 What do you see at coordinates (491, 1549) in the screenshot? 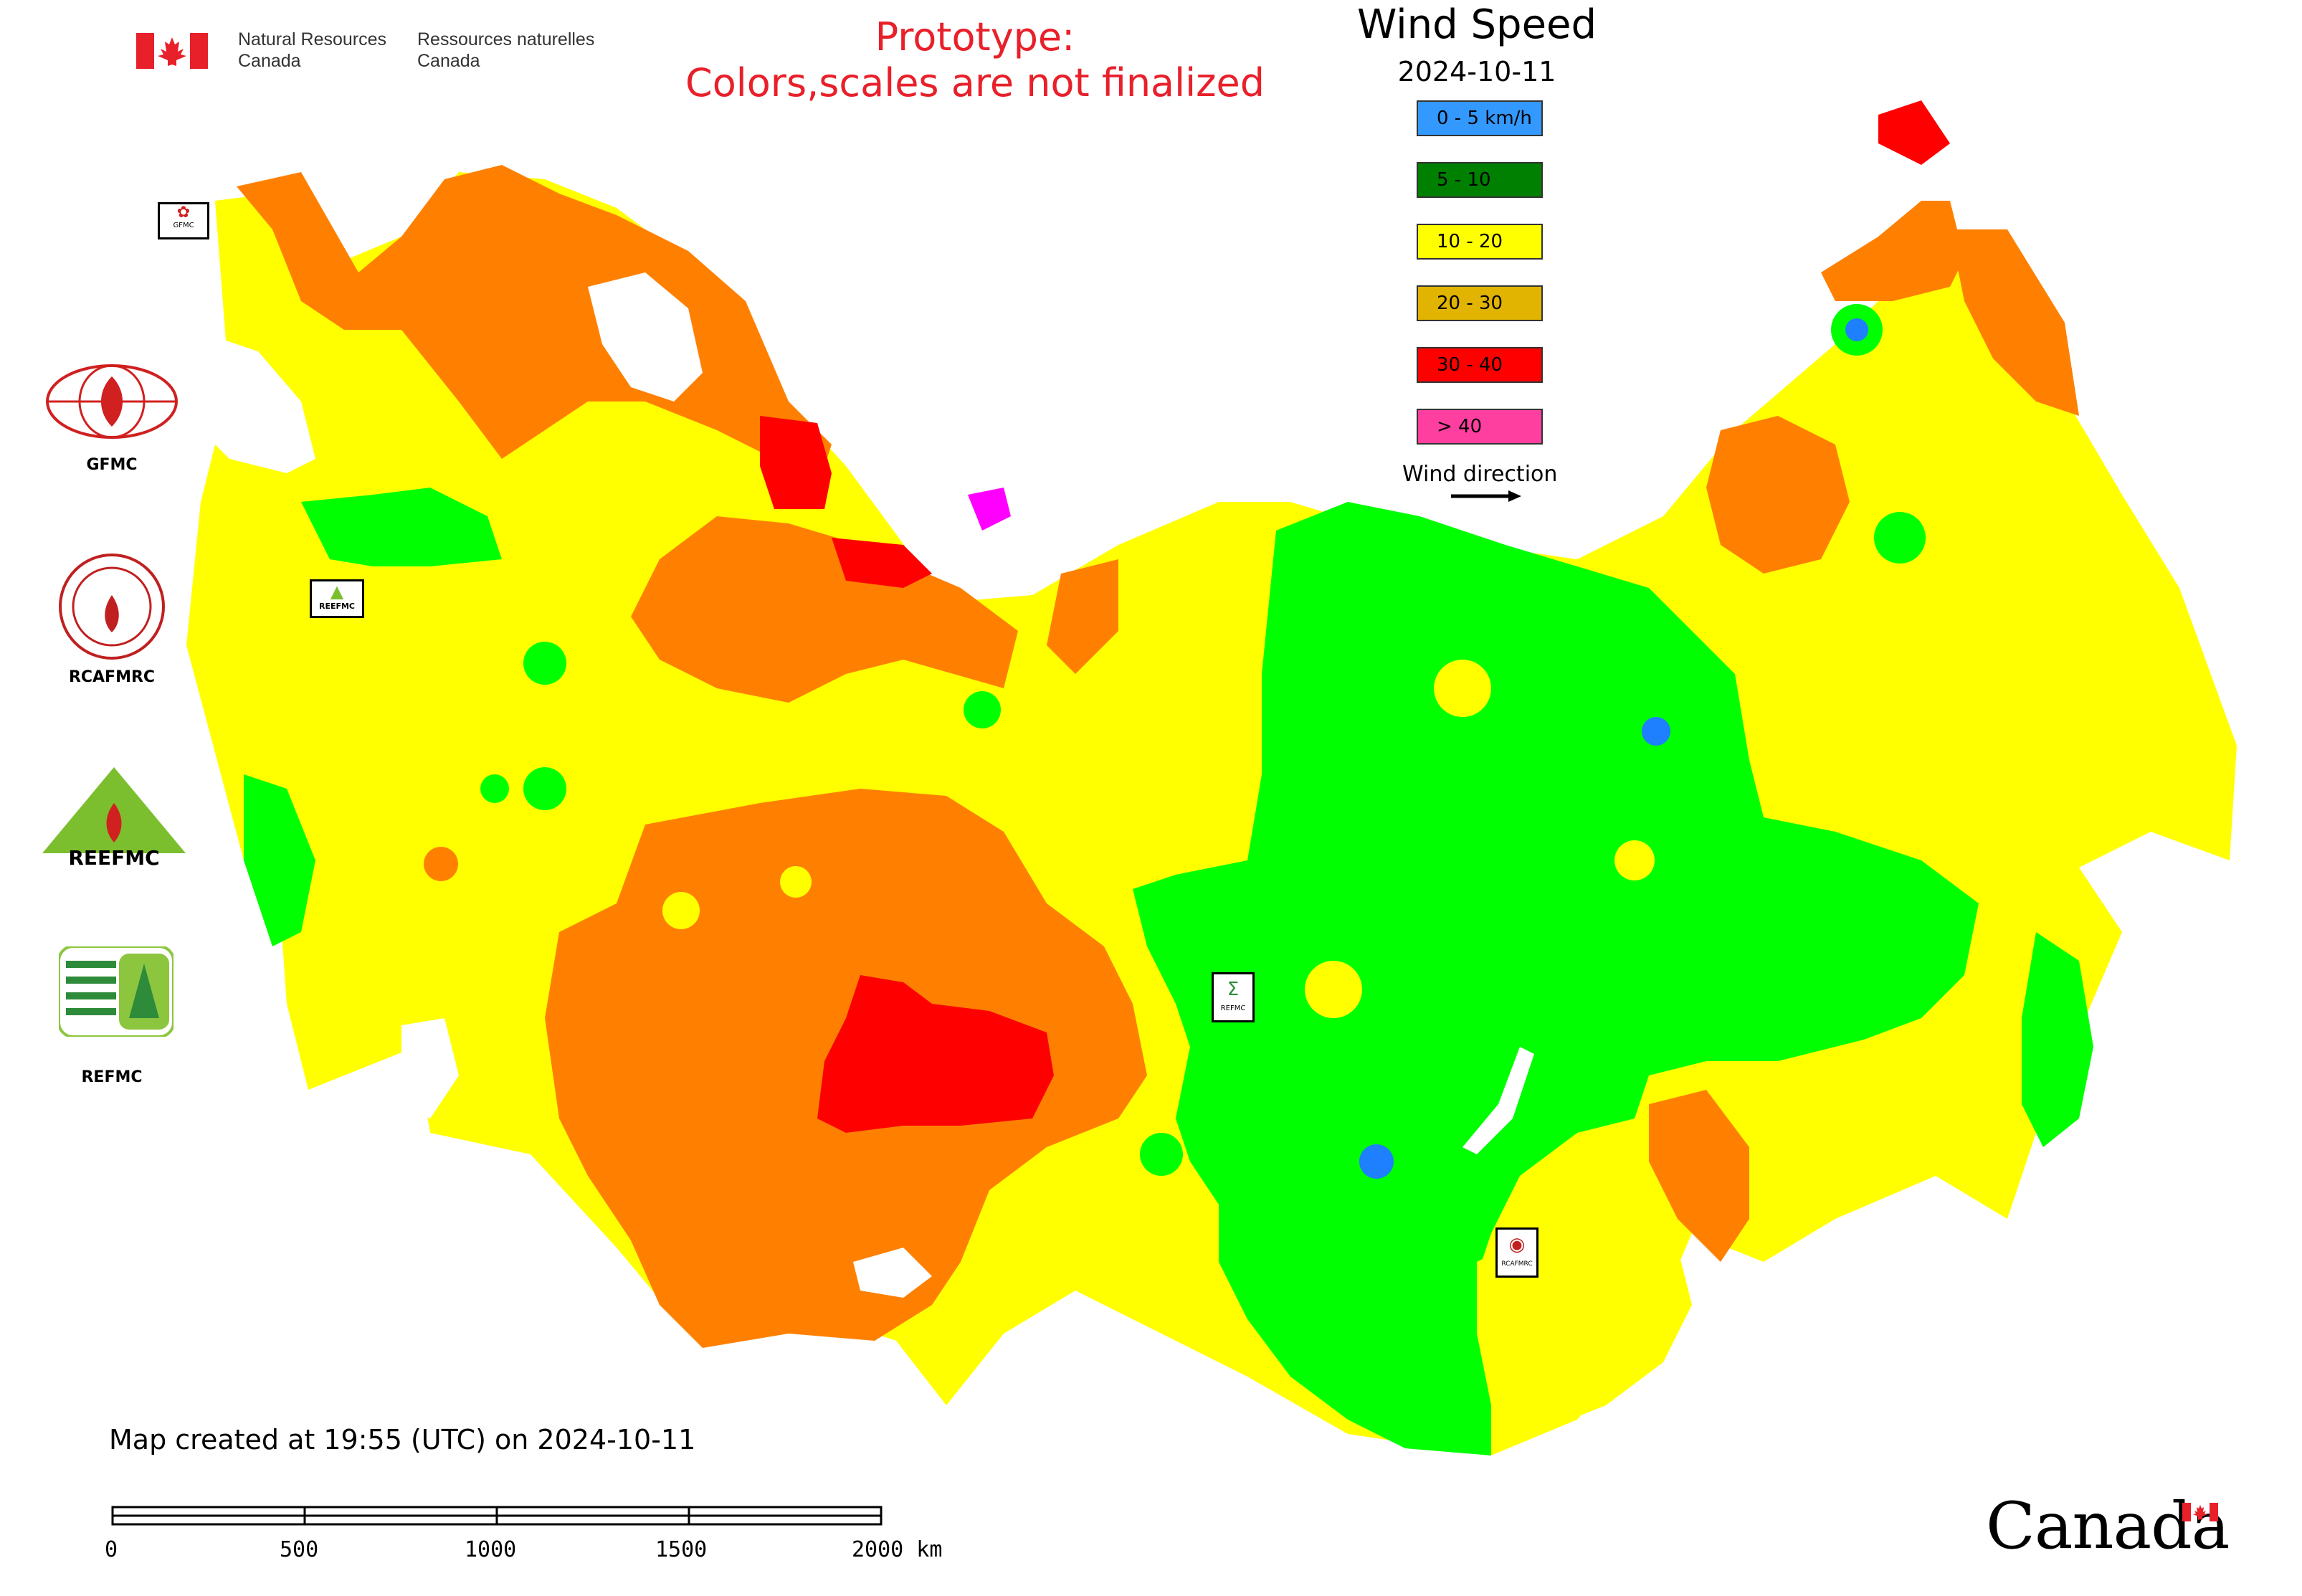
I see `scale-label-1000: 1000` at bounding box center [491, 1549].